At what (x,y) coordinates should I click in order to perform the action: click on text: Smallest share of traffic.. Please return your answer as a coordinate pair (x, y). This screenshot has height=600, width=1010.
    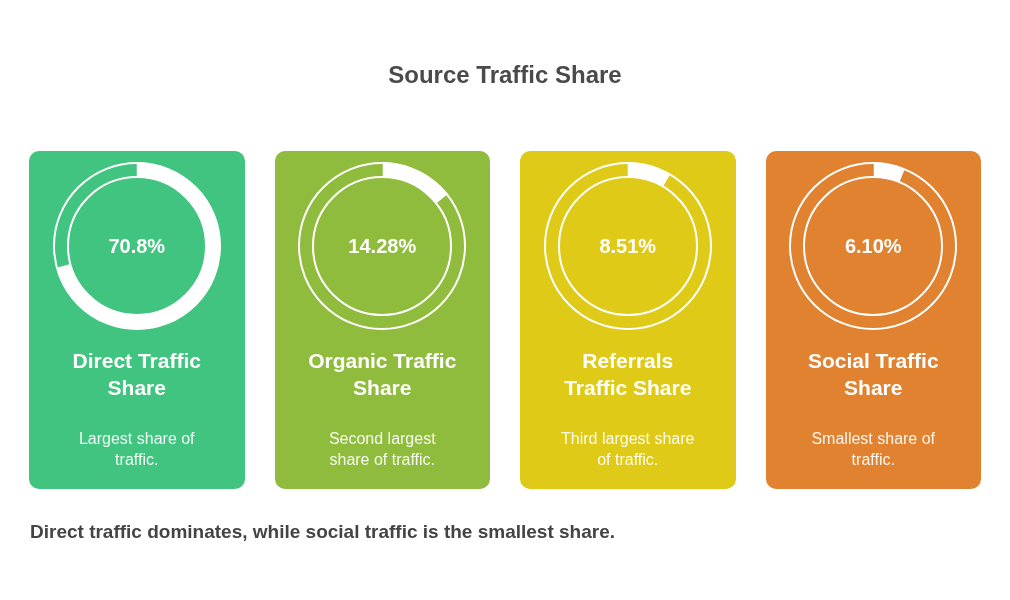
    Looking at the image, I should click on (873, 449).